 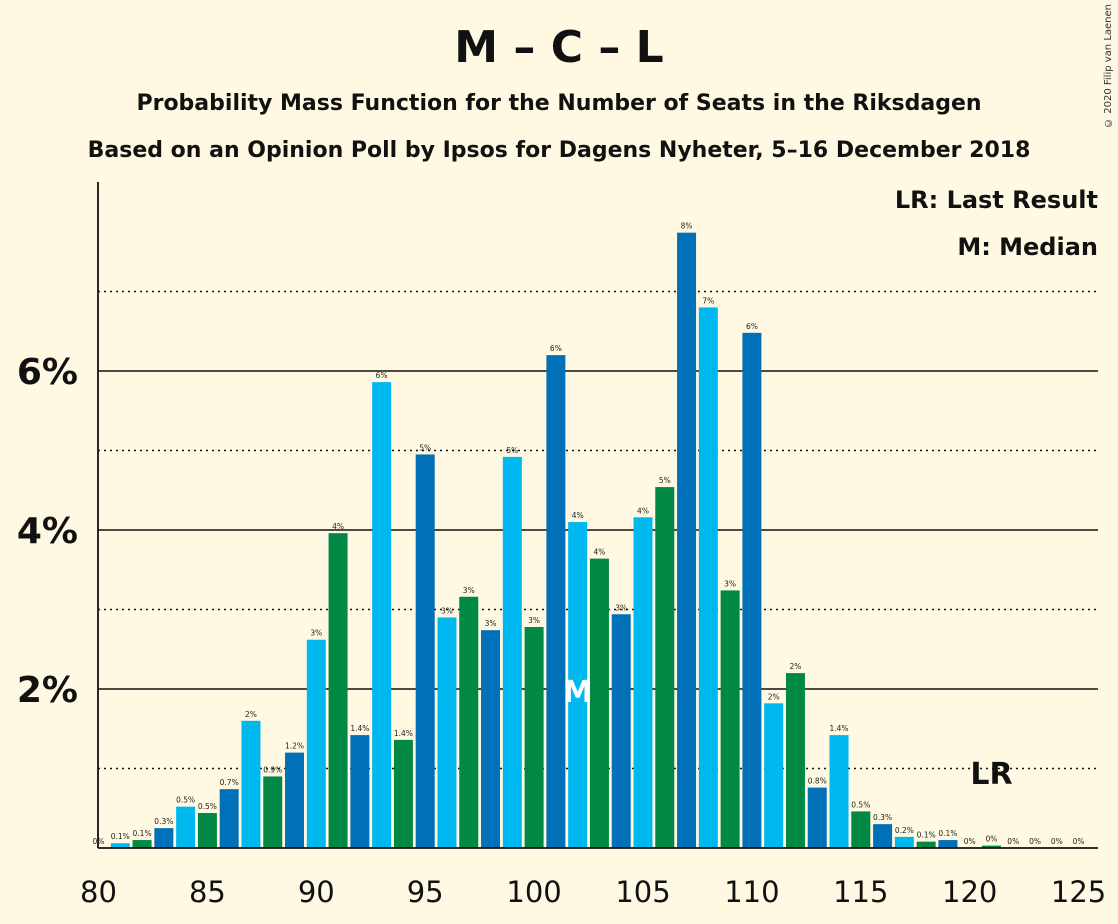 I want to click on bar-label-seat-81: 0.1%, so click(x=120, y=836).